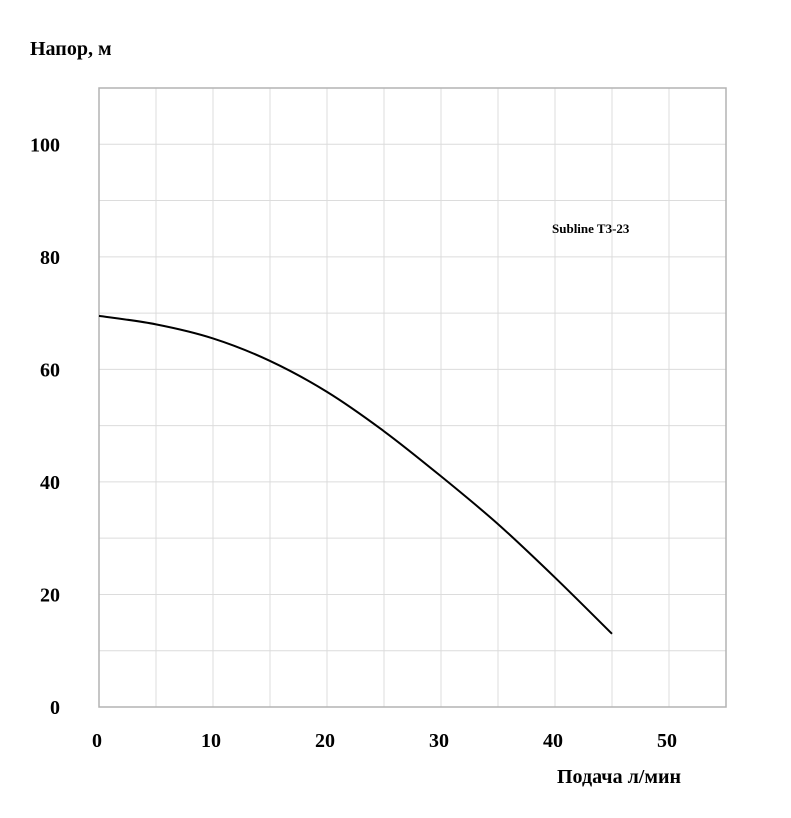 The height and width of the screenshot is (818, 791). I want to click on chart-annotation-model: Subline T3-23, so click(591, 228).